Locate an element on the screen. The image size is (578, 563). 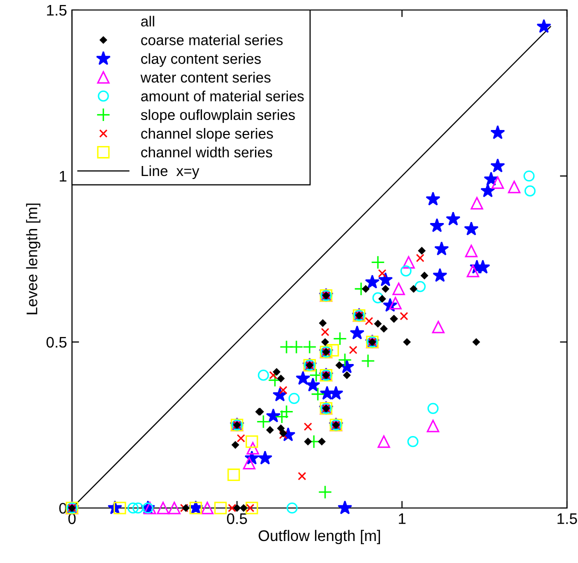
y-tick-label: 0.5 is located at coordinates (56, 342).